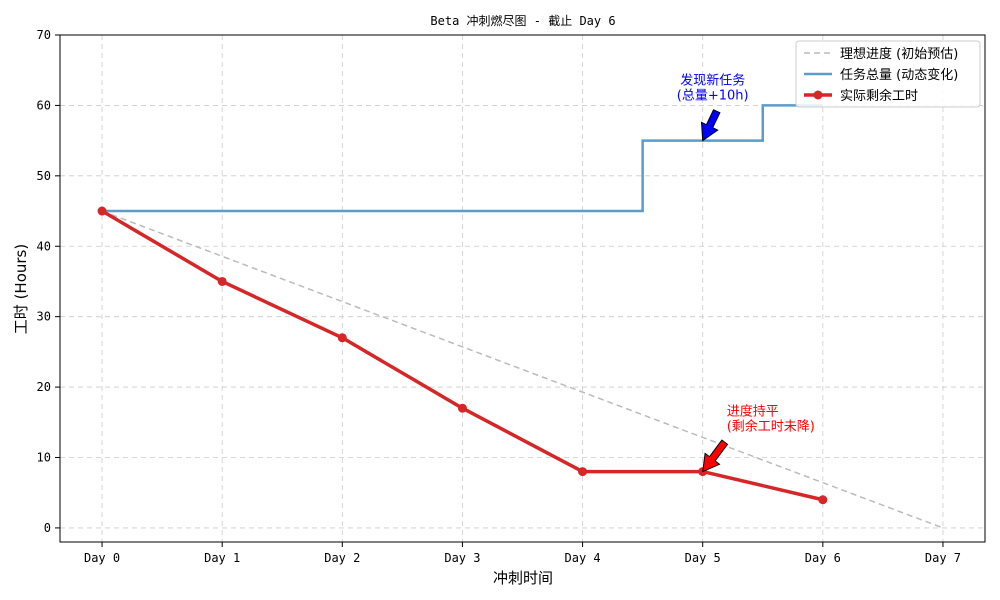 Image resolution: width=1000 pixels, height=600 pixels. Describe the element at coordinates (713, 95) in the screenshot. I see `scope-increase-annotation: (总量+10h)` at that location.